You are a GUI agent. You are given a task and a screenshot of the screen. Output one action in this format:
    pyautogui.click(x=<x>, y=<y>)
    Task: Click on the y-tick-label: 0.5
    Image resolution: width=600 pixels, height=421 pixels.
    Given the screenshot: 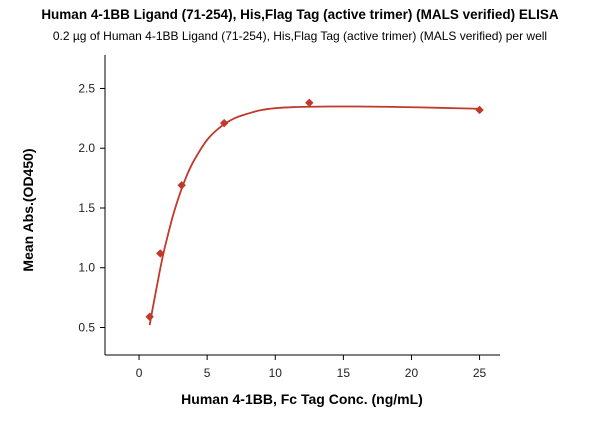 What is the action you would take?
    pyautogui.click(x=86, y=328)
    